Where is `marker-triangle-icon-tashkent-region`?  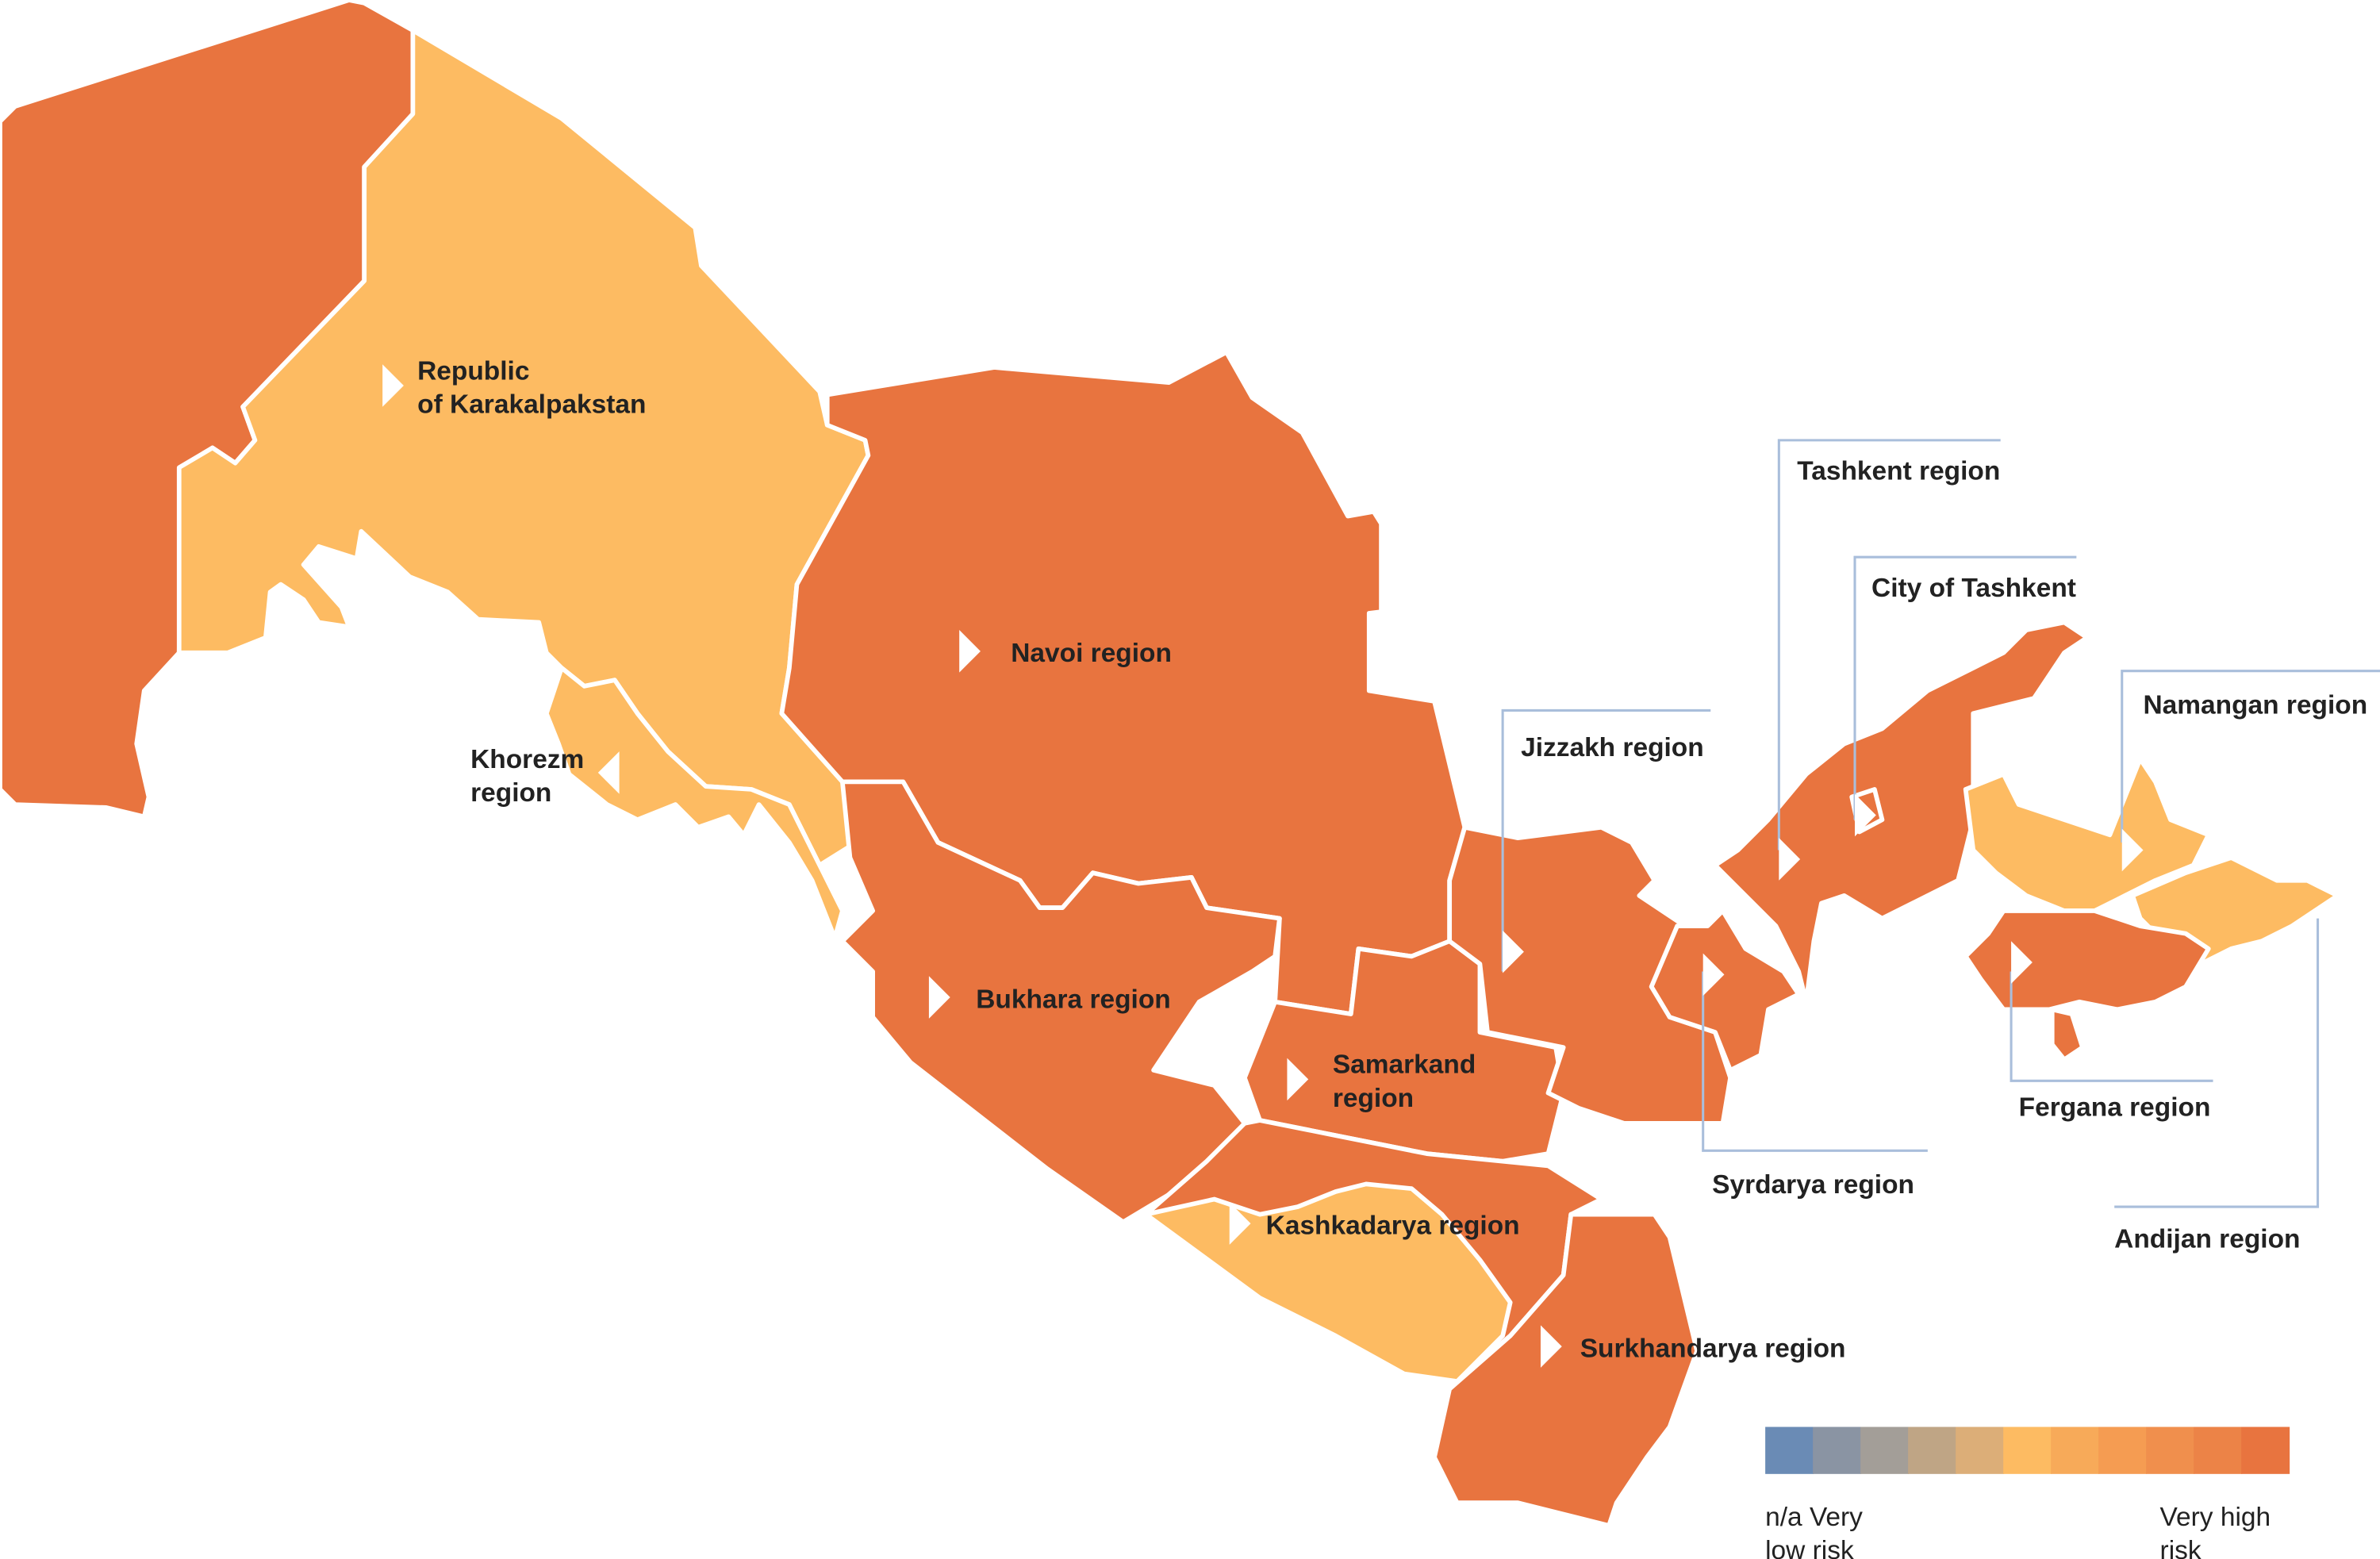
marker-triangle-icon-tashkent-region is located at coordinates (1790, 860).